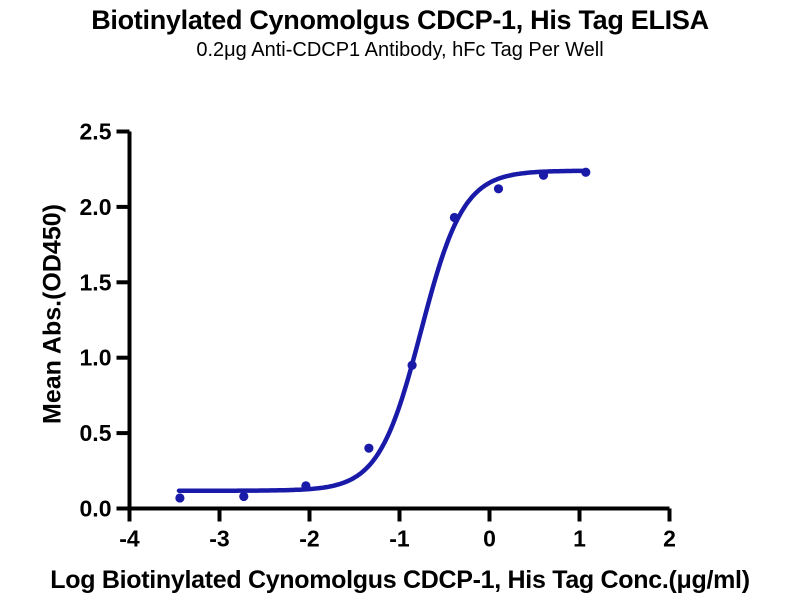 The image size is (800, 600). Describe the element at coordinates (96, 433) in the screenshot. I see `y-tick-label: 0.5` at that location.